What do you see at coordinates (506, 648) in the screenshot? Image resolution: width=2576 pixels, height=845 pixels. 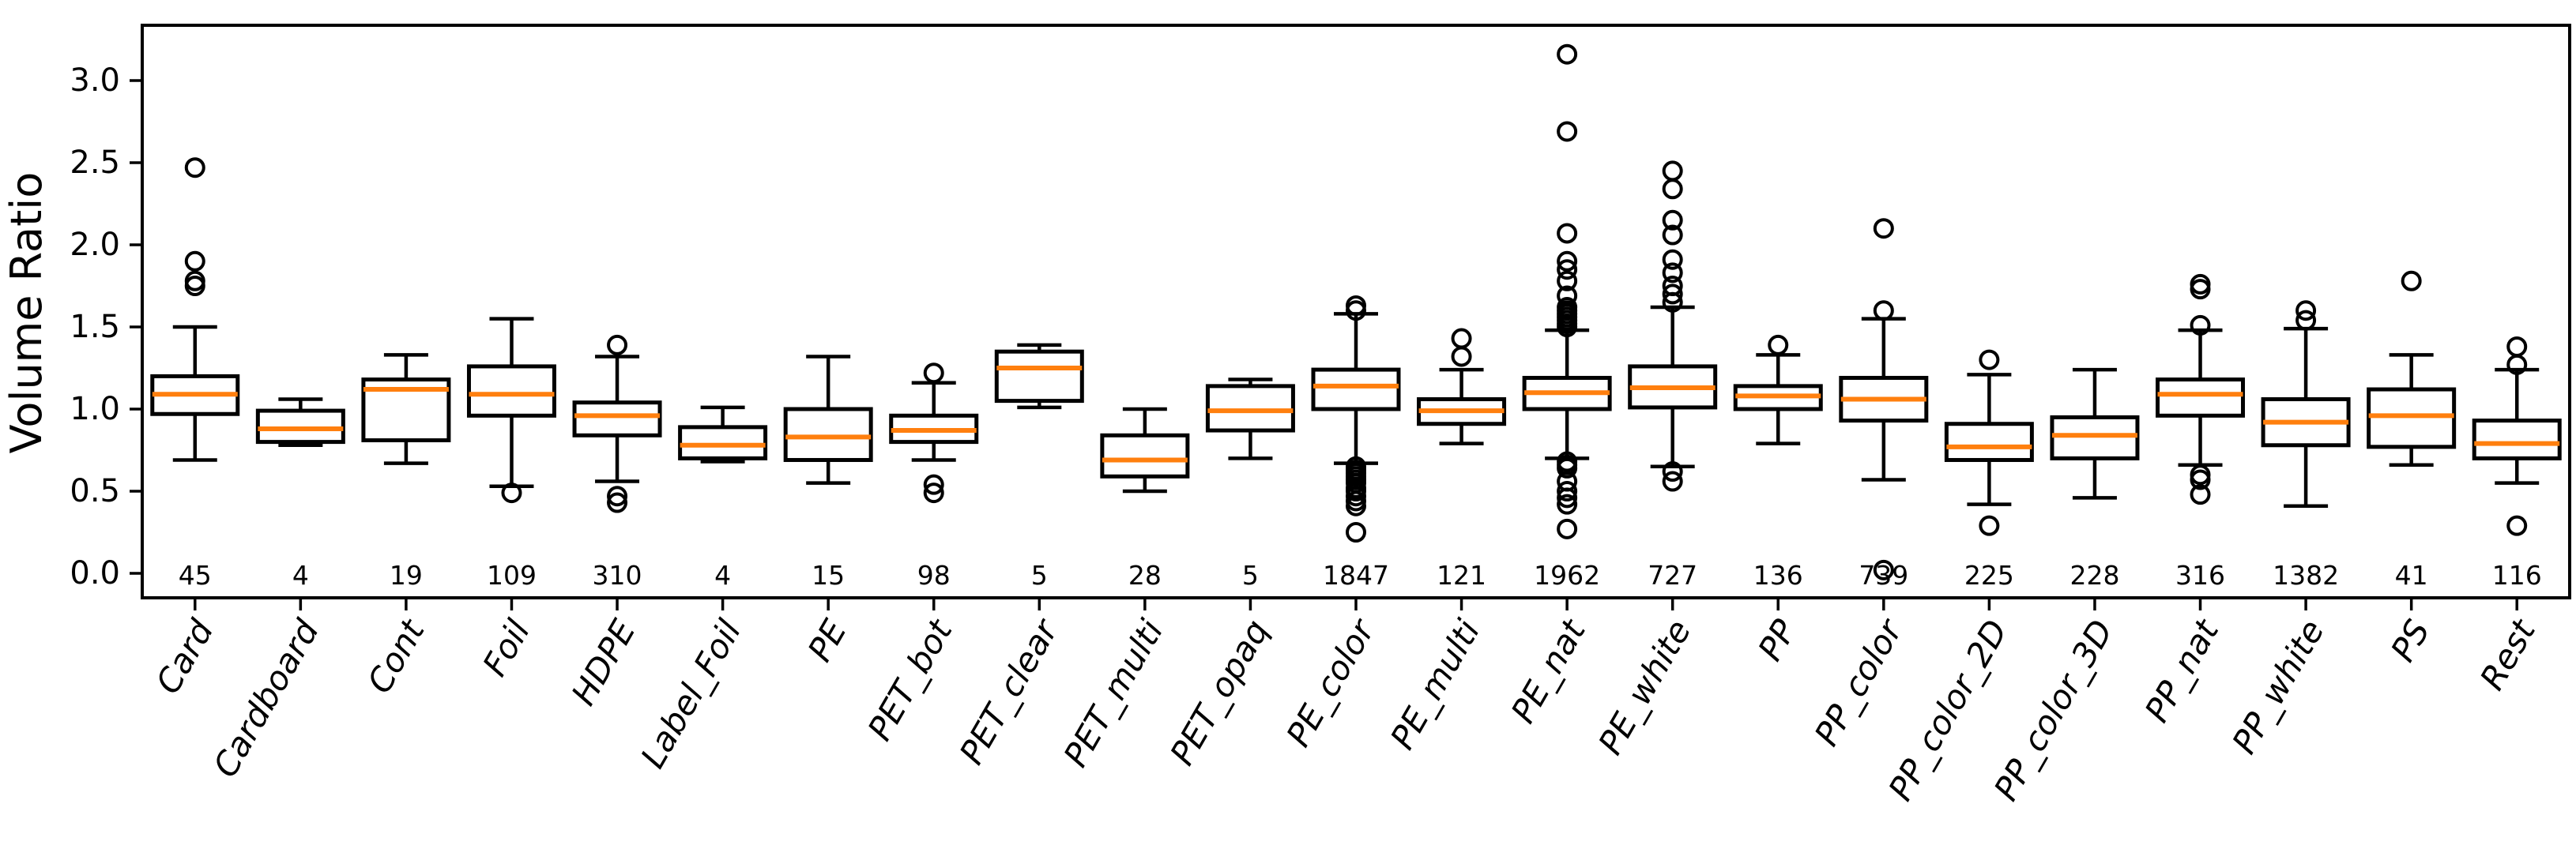 I see `x-tick-label: Foil` at bounding box center [506, 648].